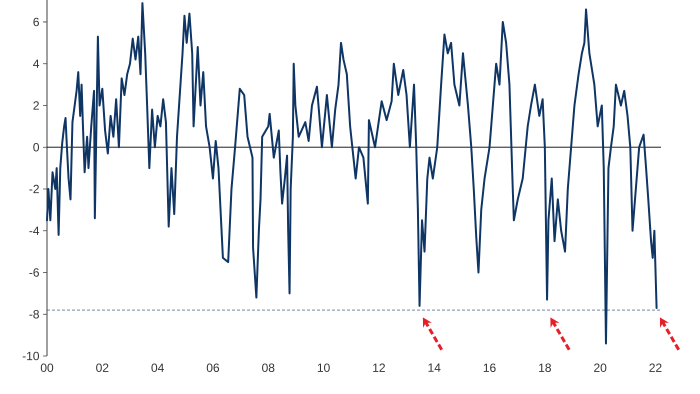 The height and width of the screenshot is (394, 700). Describe the element at coordinates (34, 189) in the screenshot. I see `y-tick-label: -2` at that location.